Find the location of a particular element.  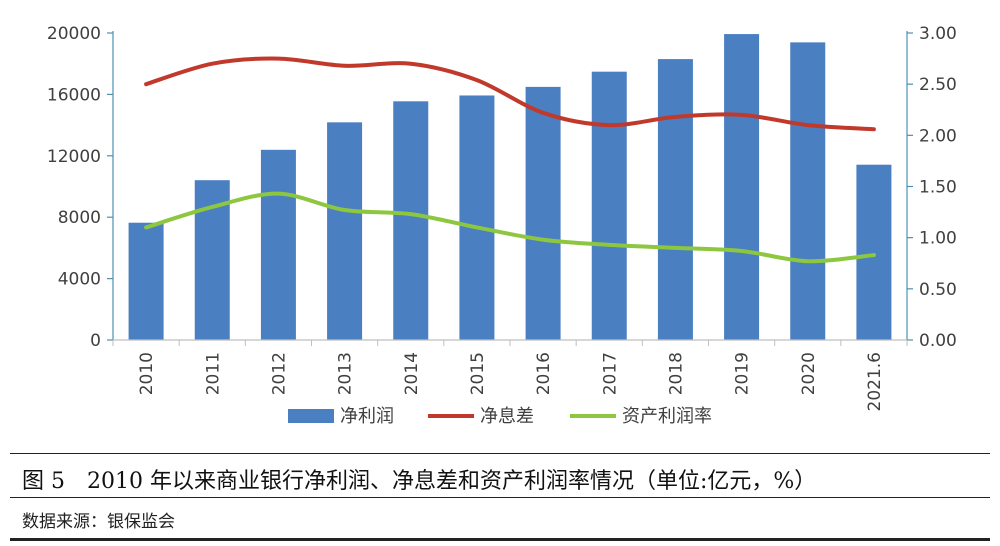

caption-top-rule is located at coordinates (500, 453).